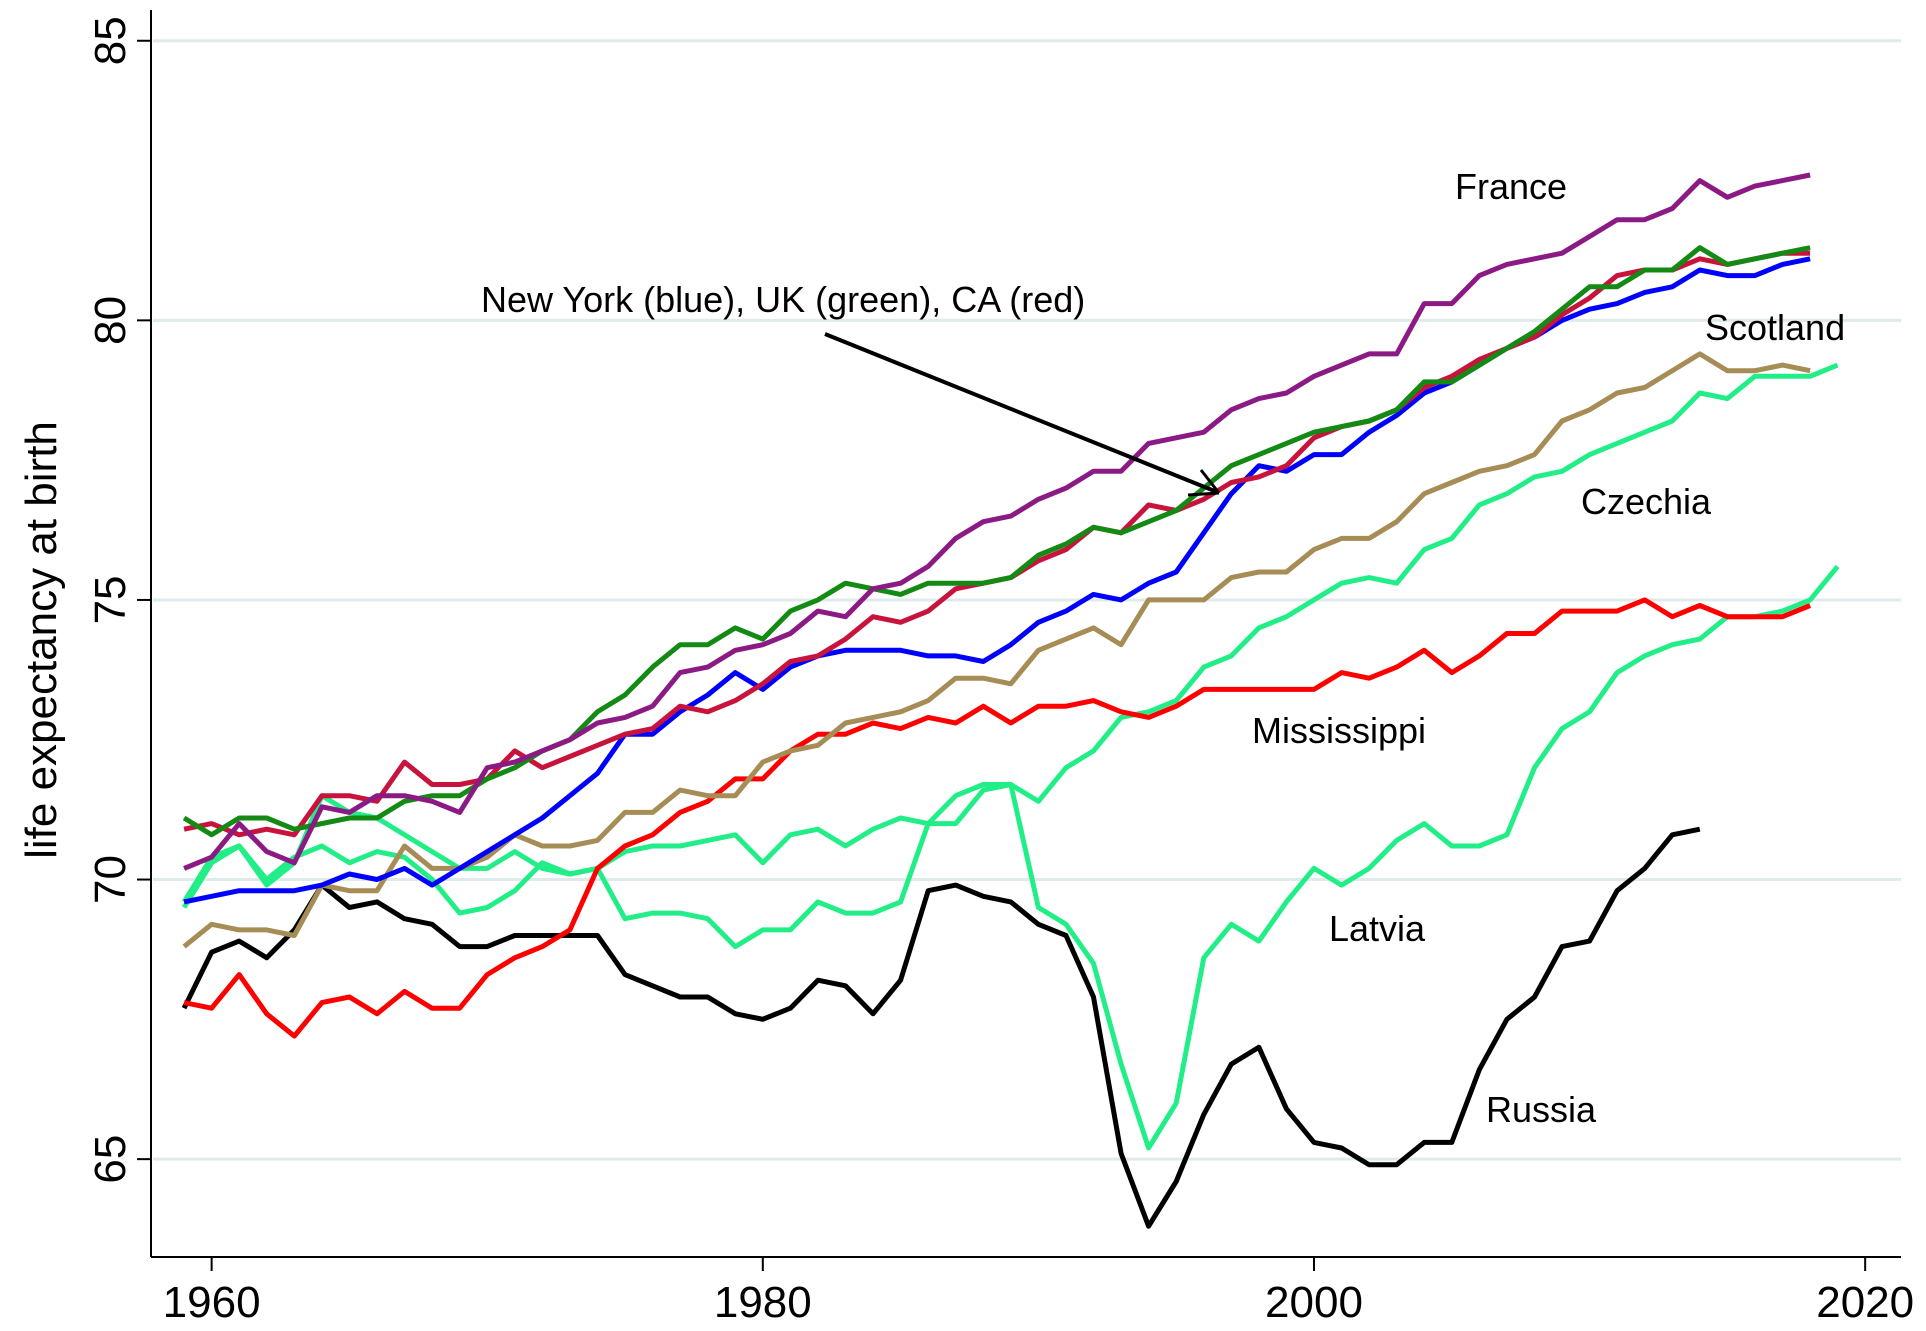 The image size is (1926, 1331). I want to click on series-label: Latvia, so click(1377, 928).